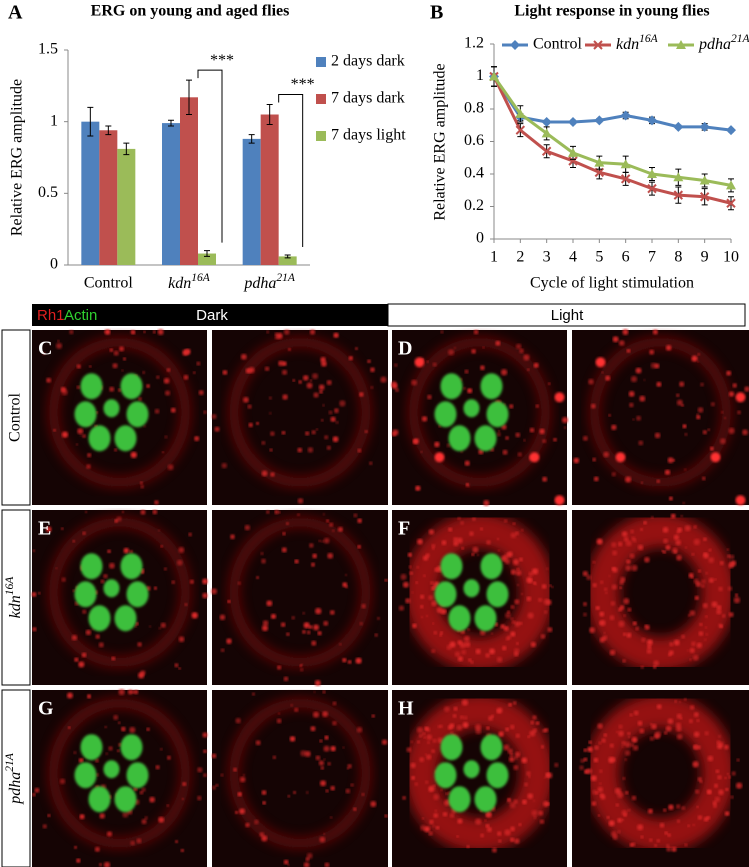 The width and height of the screenshot is (749, 867). What do you see at coordinates (16, 417) in the screenshot?
I see `row-label-box` at bounding box center [16, 417].